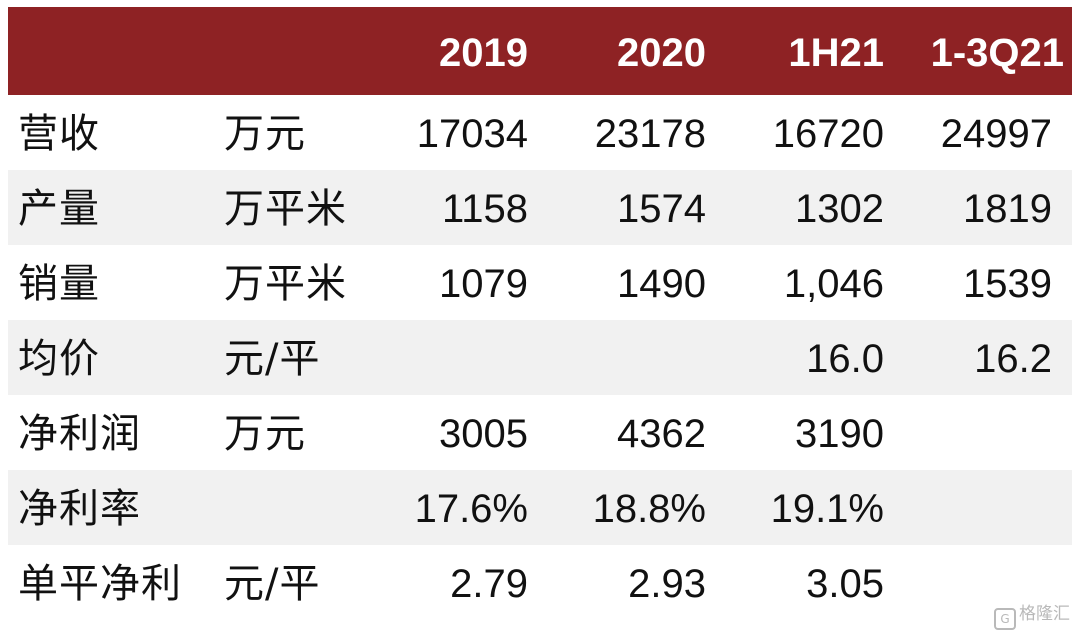 The image size is (1080, 636). Describe the element at coordinates (1007, 209) in the screenshot. I see `cell-value: 1819` at that location.